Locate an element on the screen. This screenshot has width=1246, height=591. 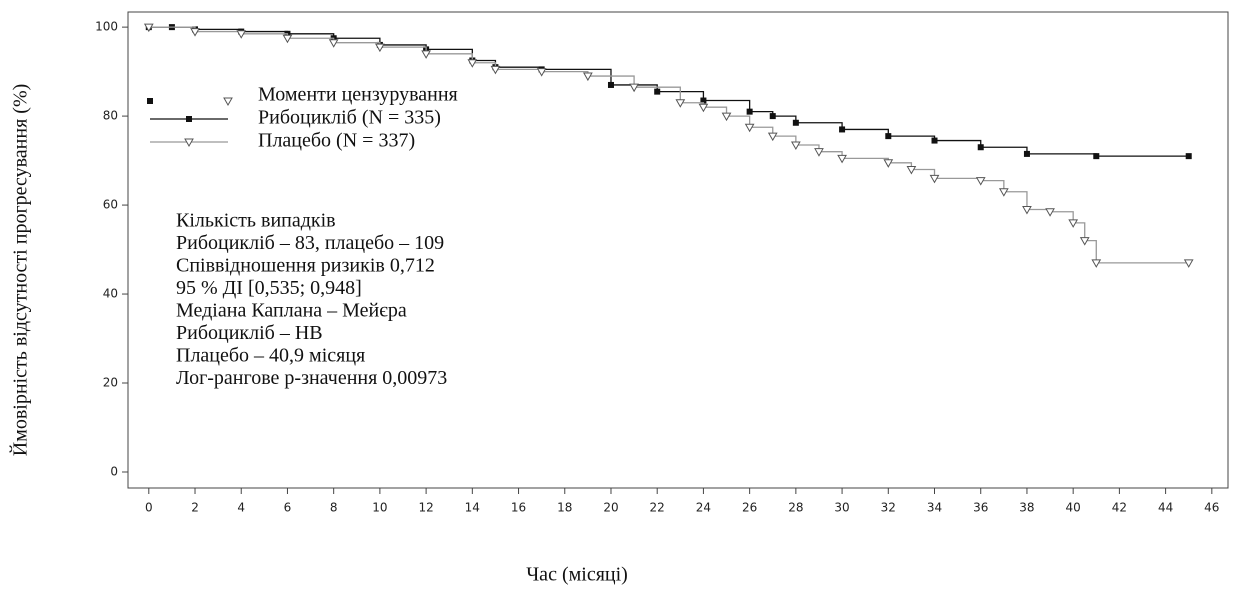
x-tick-label: 44 is located at coordinates (1165, 508).